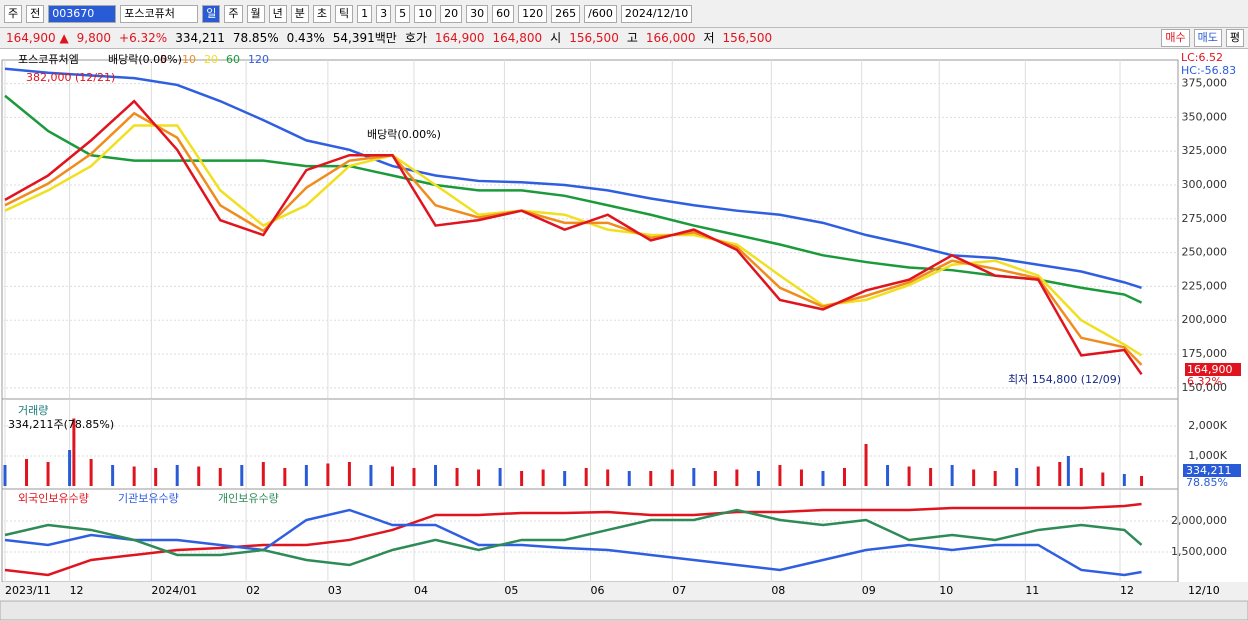  What do you see at coordinates (253, 590) in the screenshot?
I see `x-tick-label: 02` at bounding box center [253, 590].